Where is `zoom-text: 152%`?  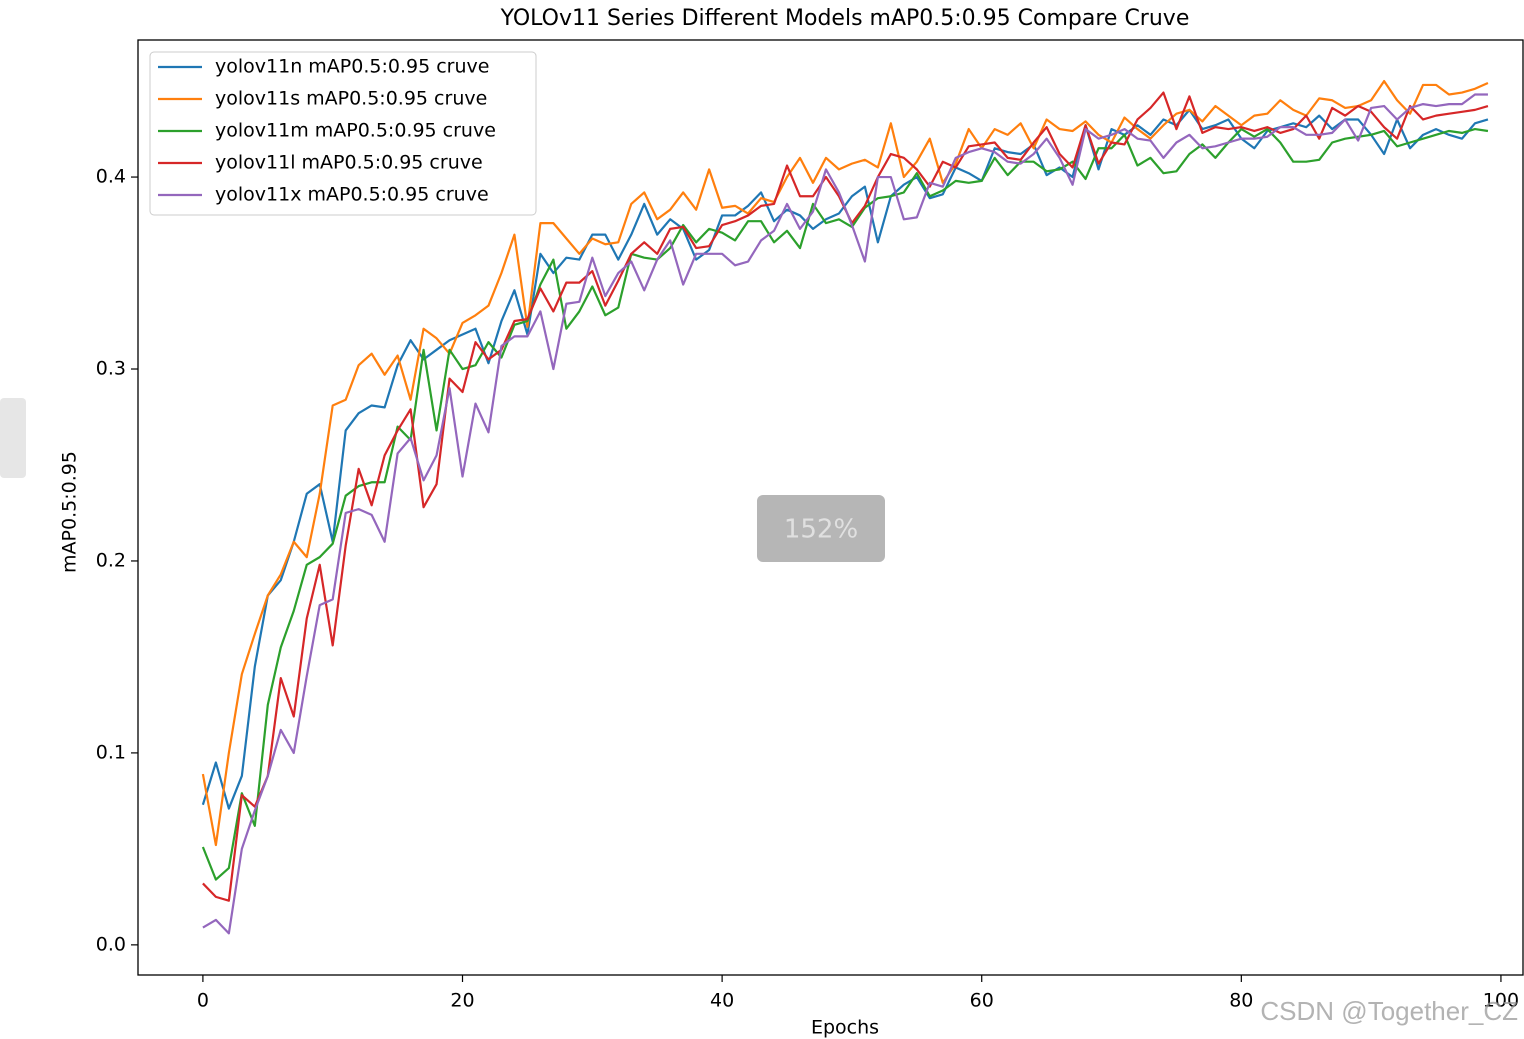
zoom-text: 152% is located at coordinates (821, 530).